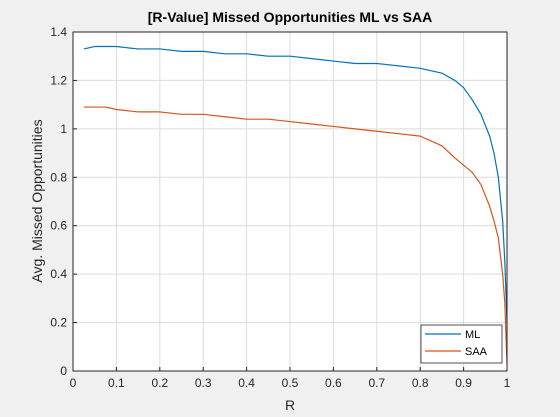 This screenshot has height=417, width=560. Describe the element at coordinates (116, 383) in the screenshot. I see `x-tick-label: 0.1` at that location.